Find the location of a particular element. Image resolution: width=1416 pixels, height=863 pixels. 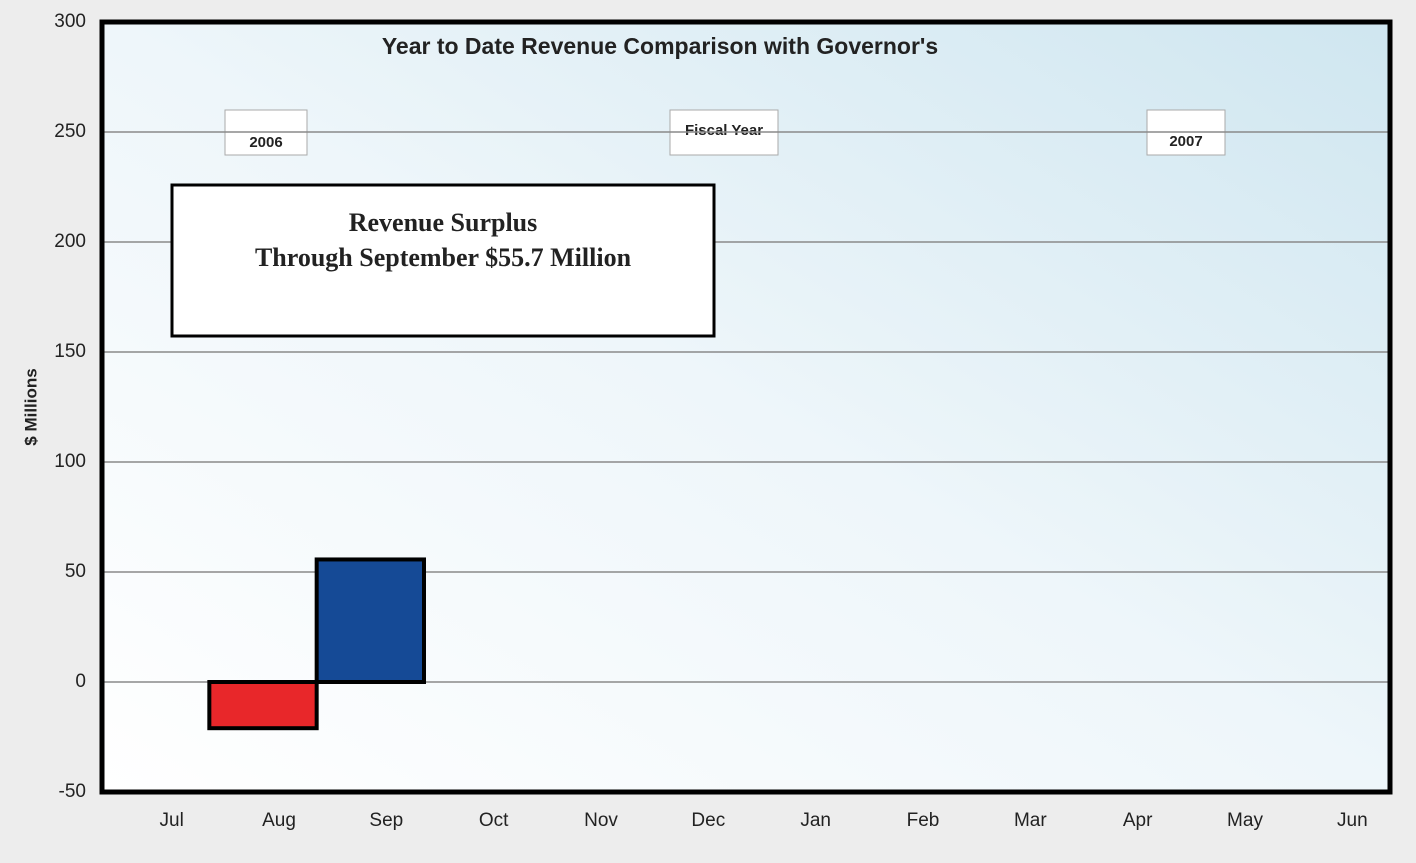

x-tick-label: Apr is located at coordinates (1138, 820).